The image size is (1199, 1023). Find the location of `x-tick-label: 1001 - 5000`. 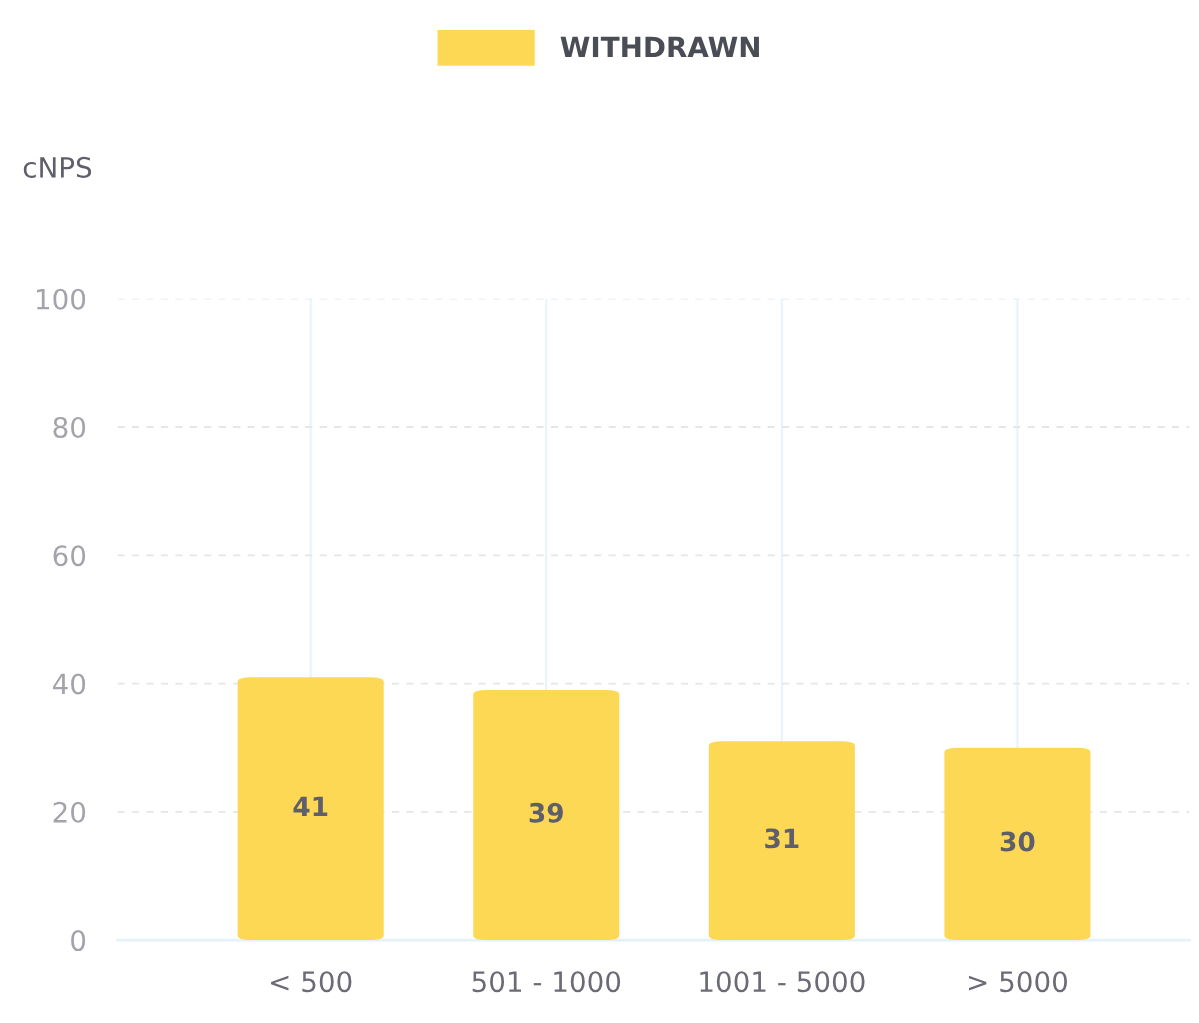

x-tick-label: 1001 - 5000 is located at coordinates (782, 982).